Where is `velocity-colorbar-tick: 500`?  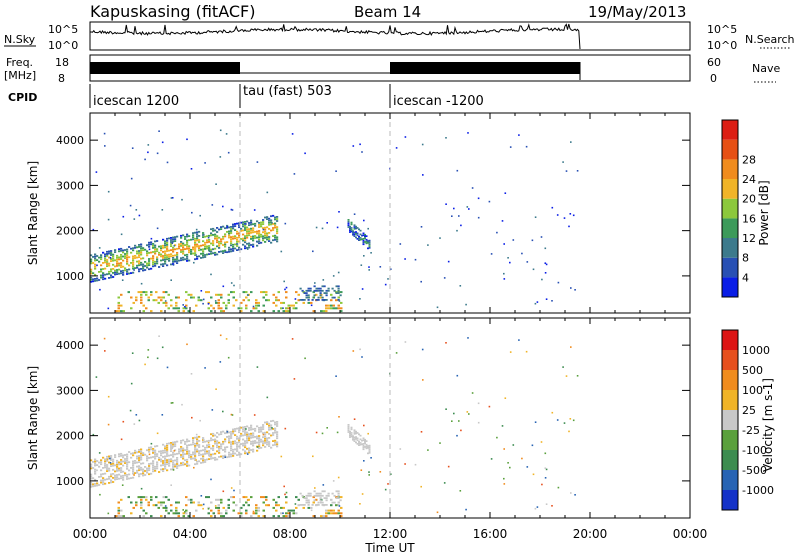
velocity-colorbar-tick: 500 is located at coordinates (752, 370).